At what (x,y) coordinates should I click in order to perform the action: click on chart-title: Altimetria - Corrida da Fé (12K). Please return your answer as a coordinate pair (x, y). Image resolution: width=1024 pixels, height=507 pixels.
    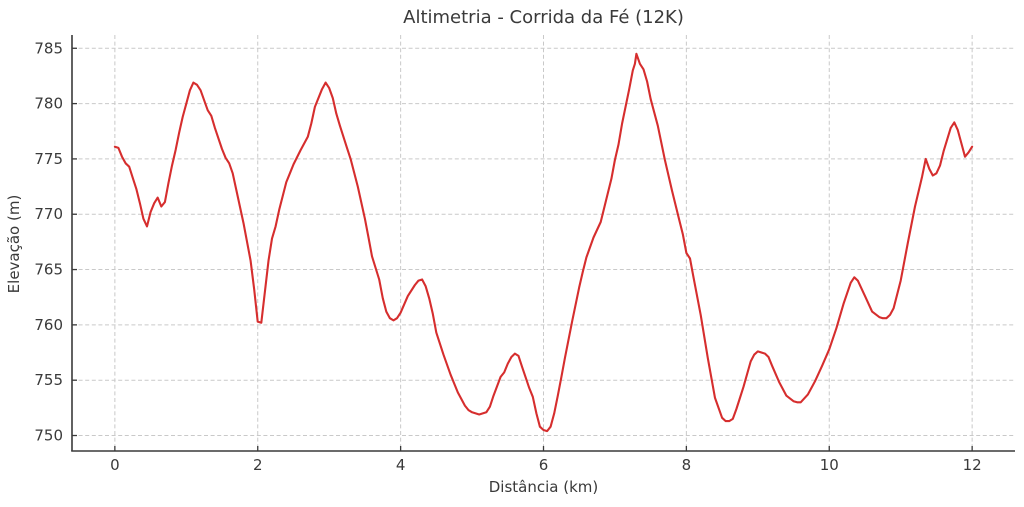
    Looking at the image, I should click on (543, 17).